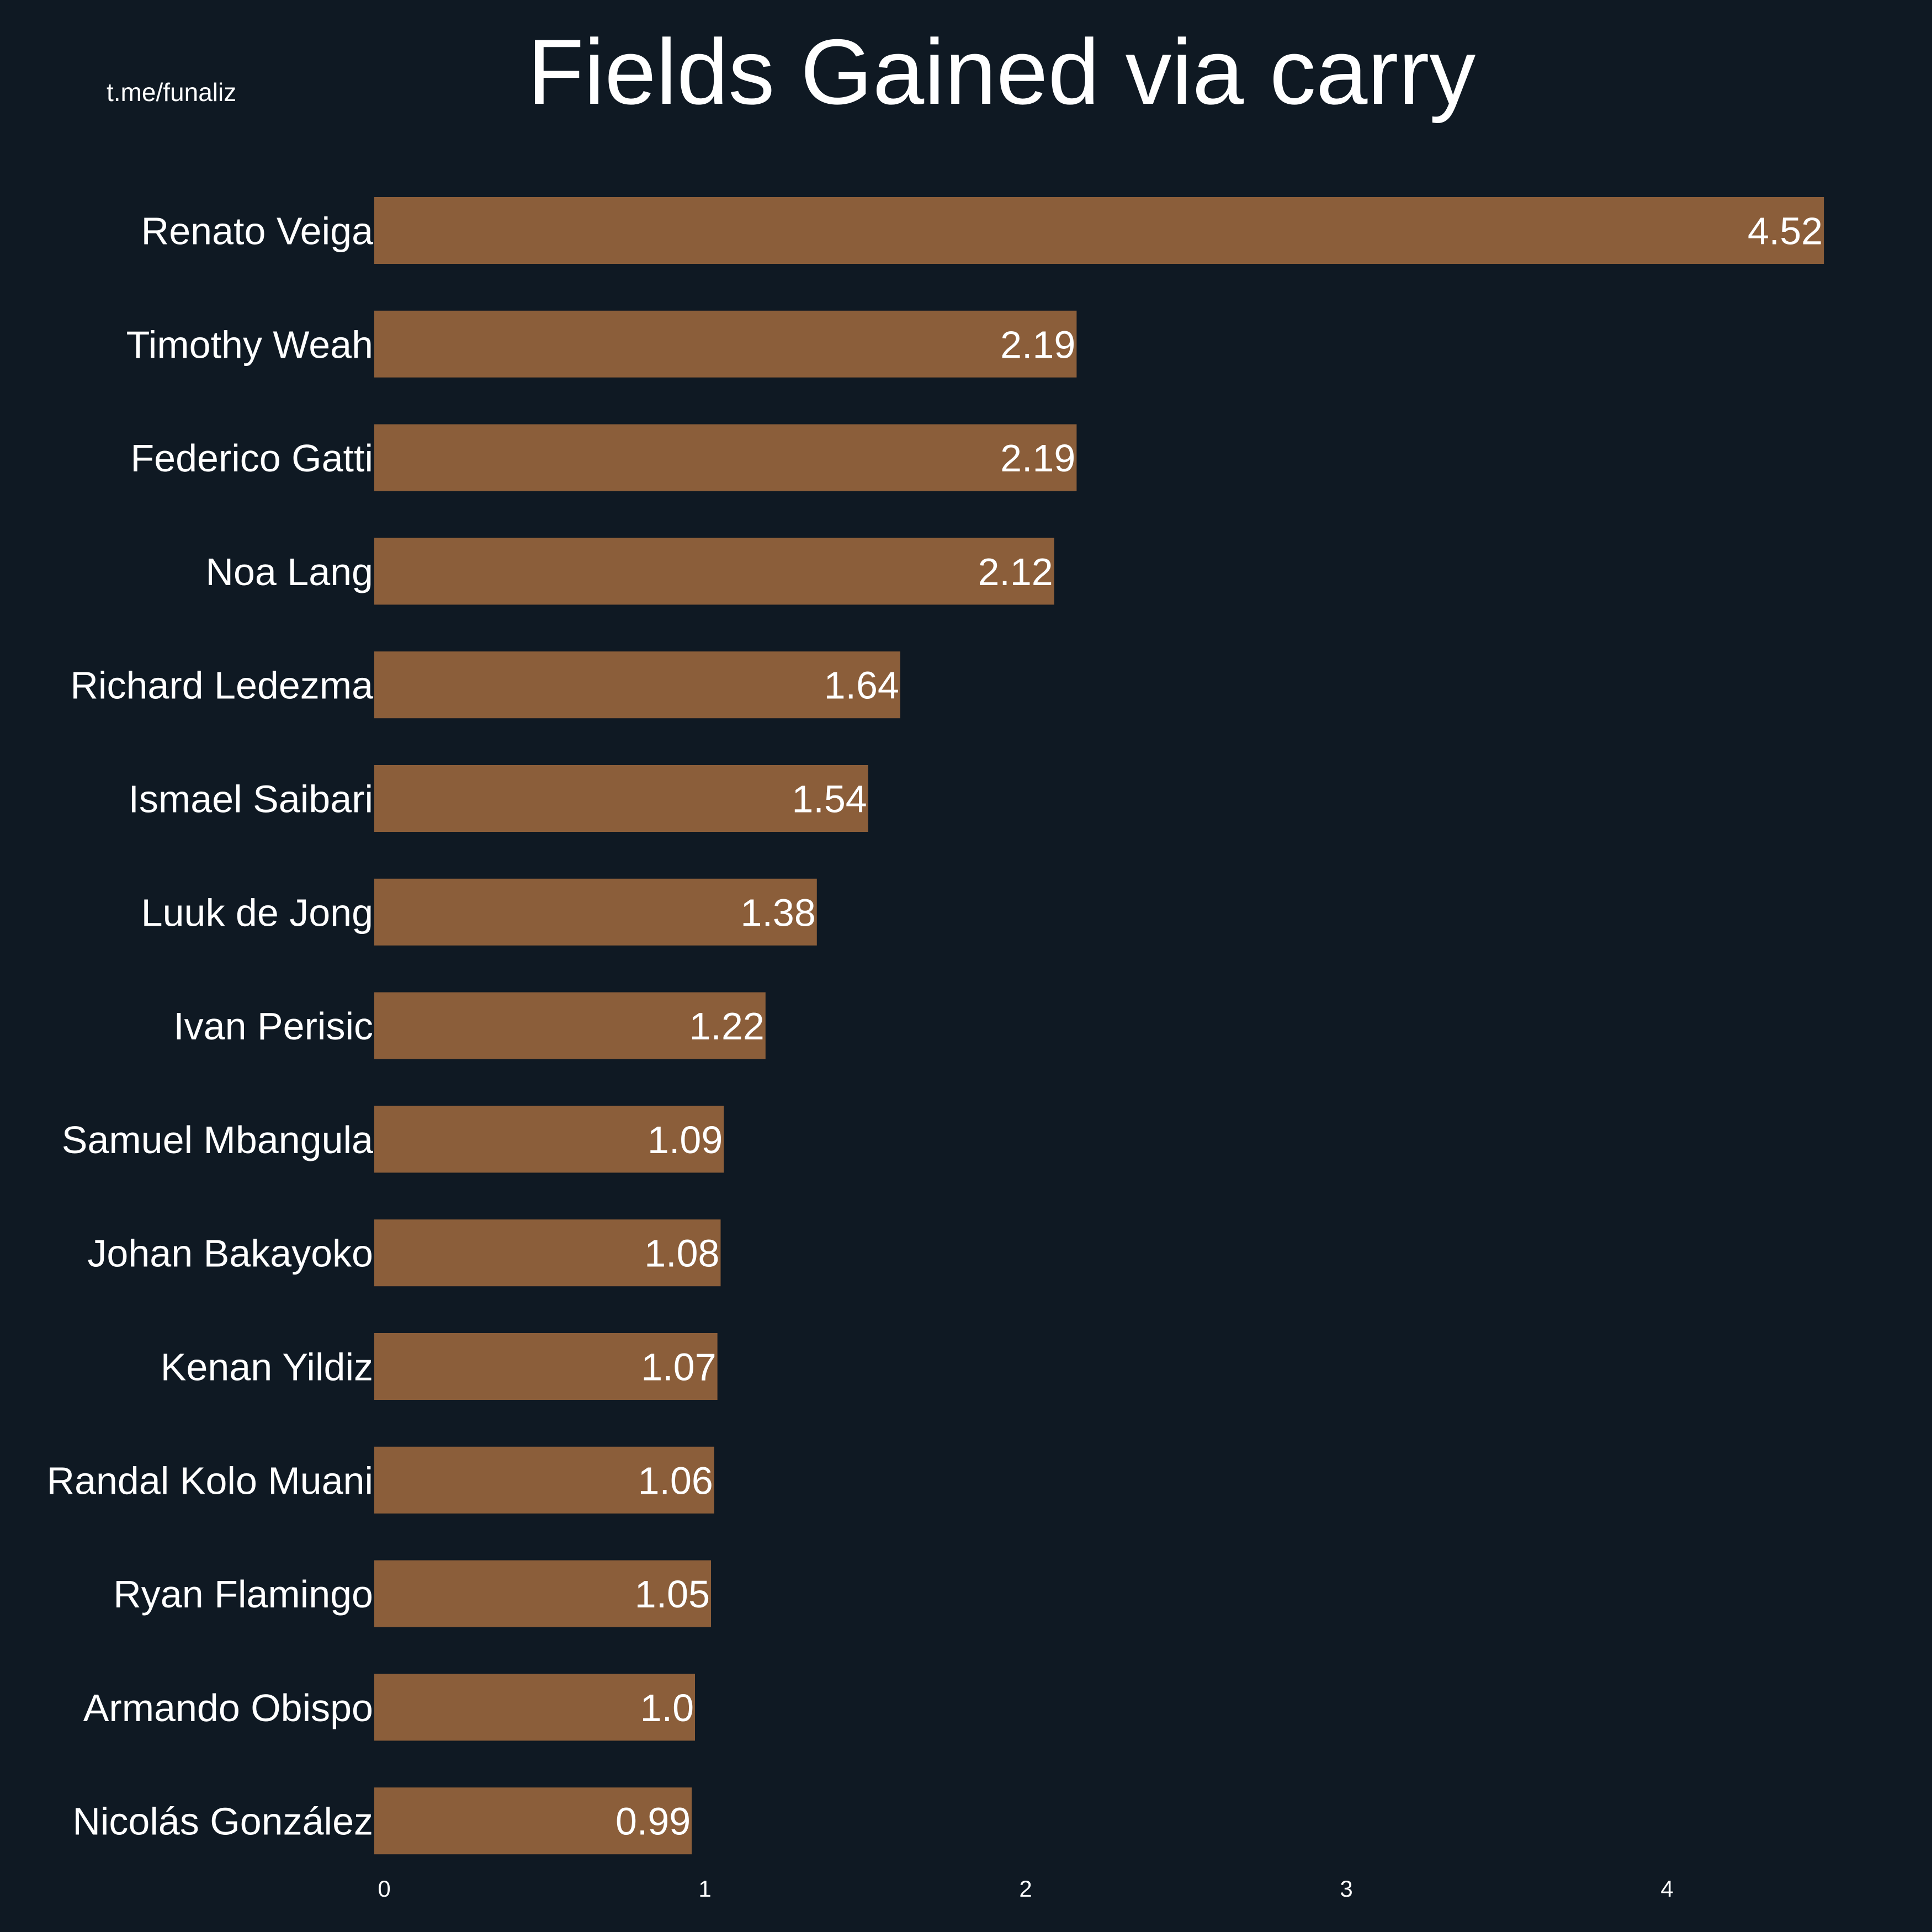 This screenshot has height=1932, width=1932. I want to click on value-label: 2.12, so click(1016, 571).